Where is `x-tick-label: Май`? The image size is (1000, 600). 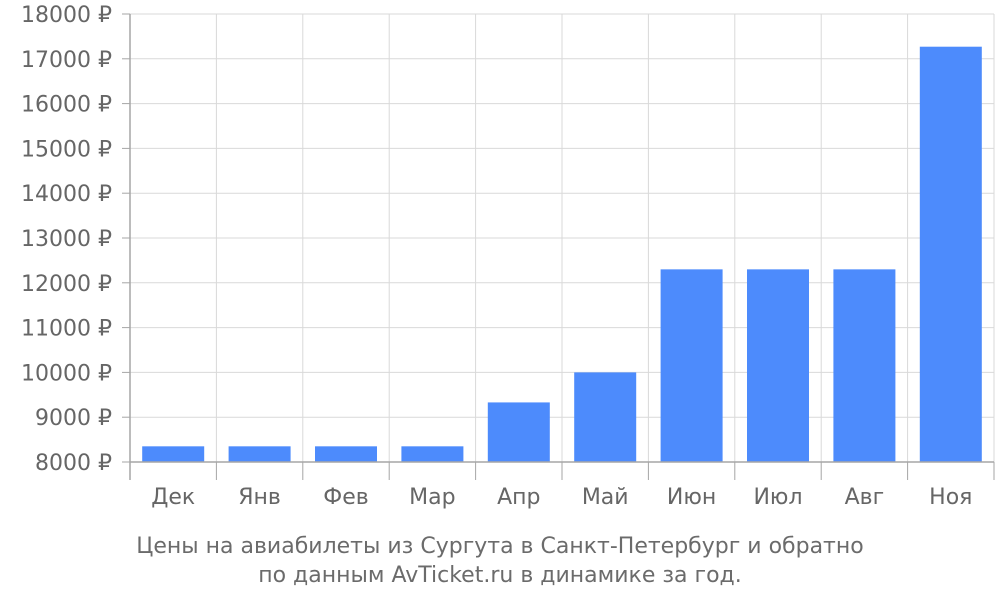 x-tick-label: Май is located at coordinates (605, 497).